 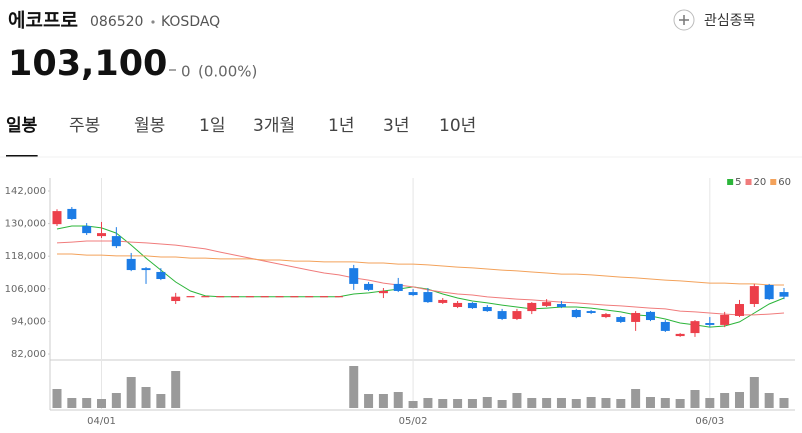 I want to click on watchlist-label: 관심종목, so click(x=730, y=21).